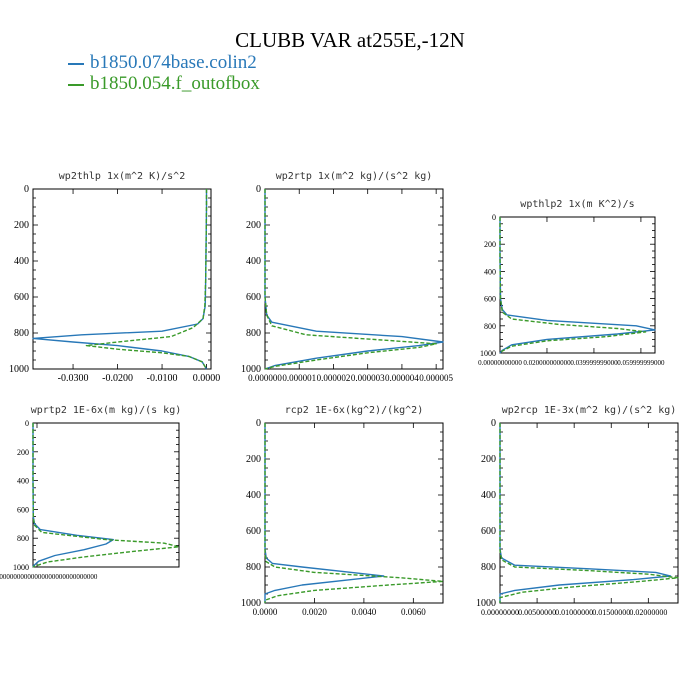  Describe the element at coordinates (350, 40) in the screenshot. I see `figure-title: CLUBB VAR at255E,-12N` at that location.